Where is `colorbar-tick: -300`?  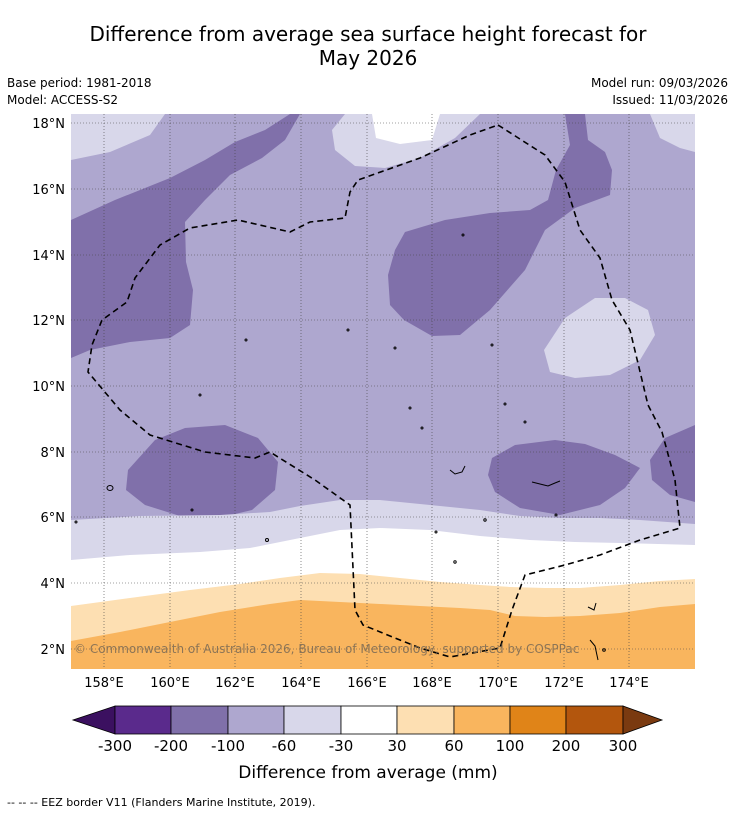 colorbar-tick: -300 is located at coordinates (115, 746).